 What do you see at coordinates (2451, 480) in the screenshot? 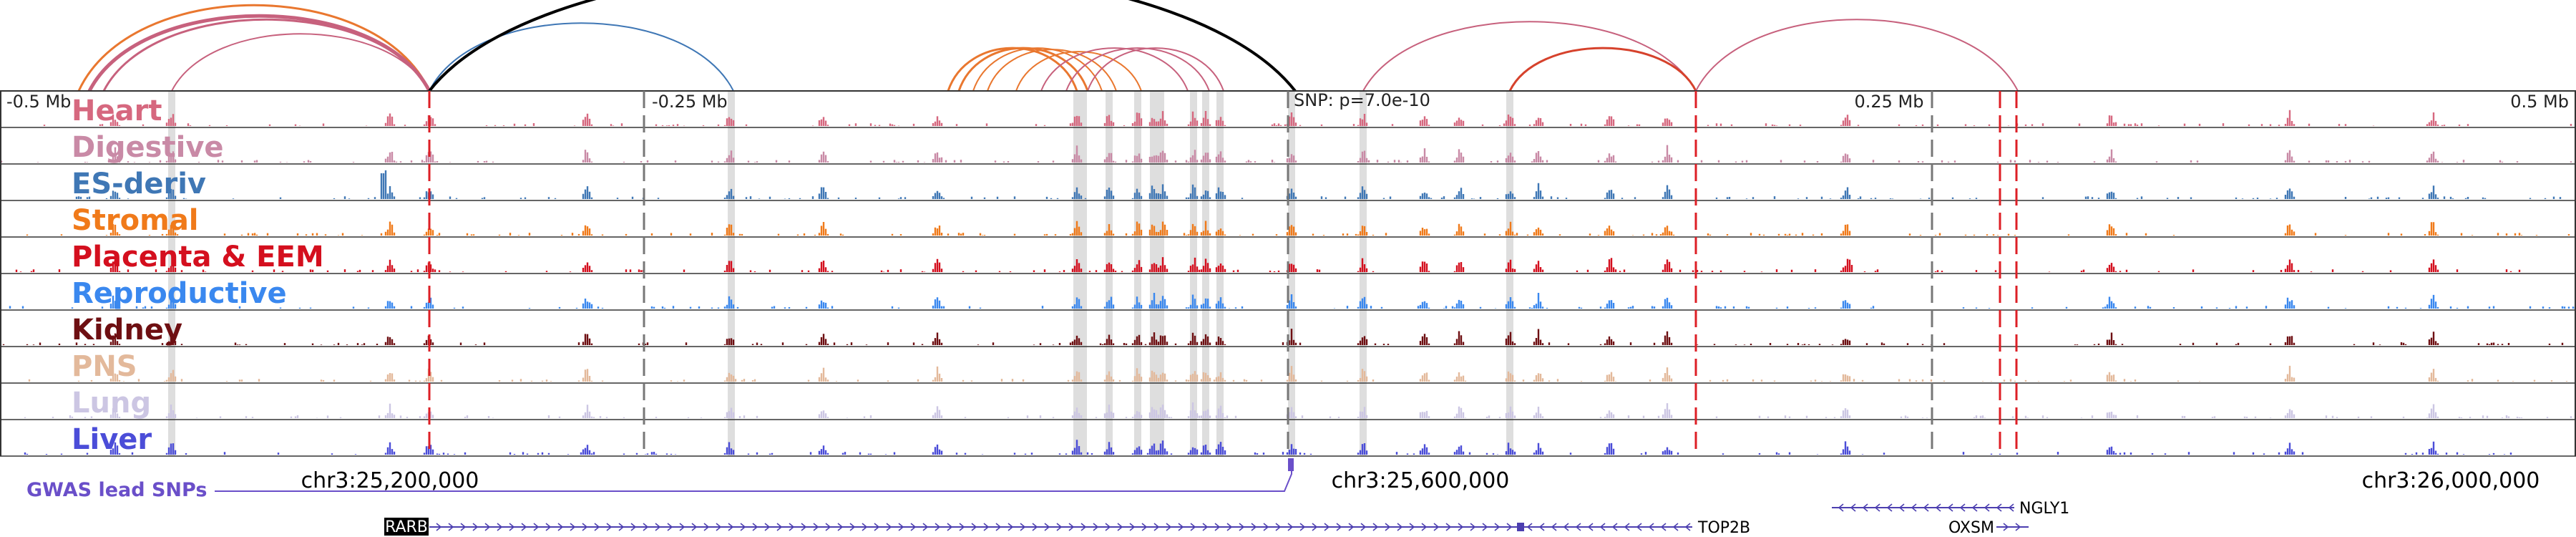
I see `coordinate-label: chr3:26,000,000` at bounding box center [2451, 480].